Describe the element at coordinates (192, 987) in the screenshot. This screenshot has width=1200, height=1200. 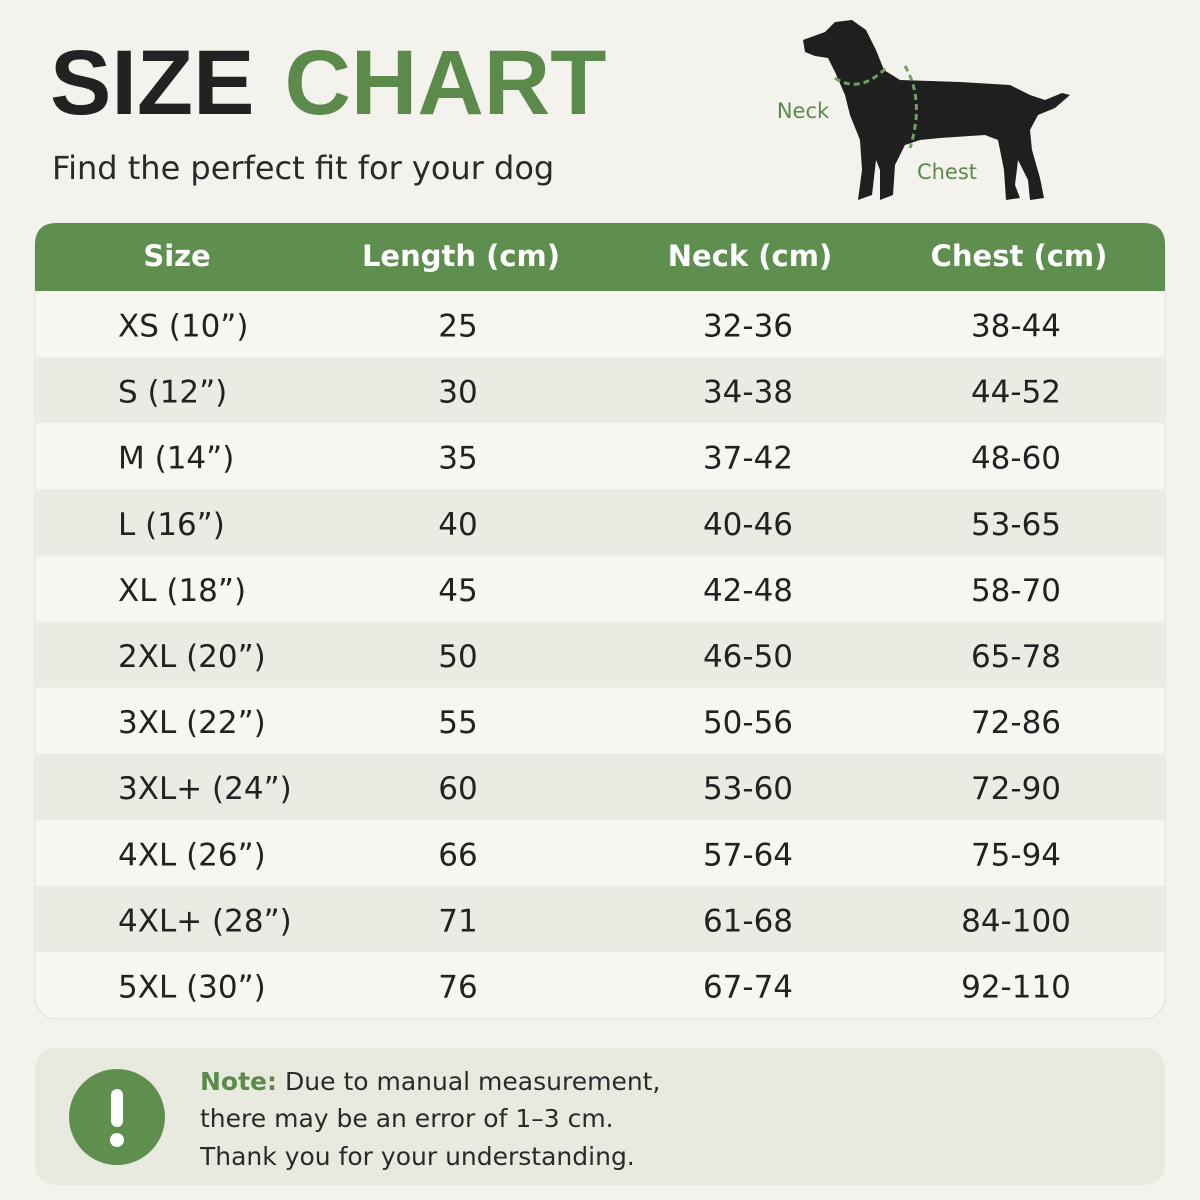
I see `table-cell: 5XL (30”)` at that location.